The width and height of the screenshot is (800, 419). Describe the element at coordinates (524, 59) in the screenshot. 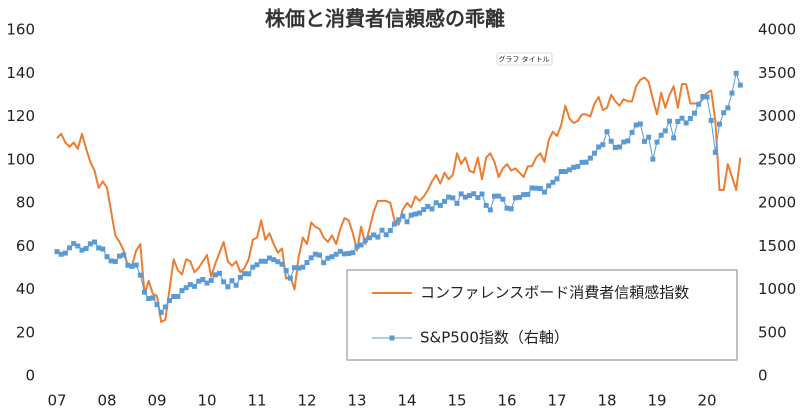

I see `tooltip-box` at that location.